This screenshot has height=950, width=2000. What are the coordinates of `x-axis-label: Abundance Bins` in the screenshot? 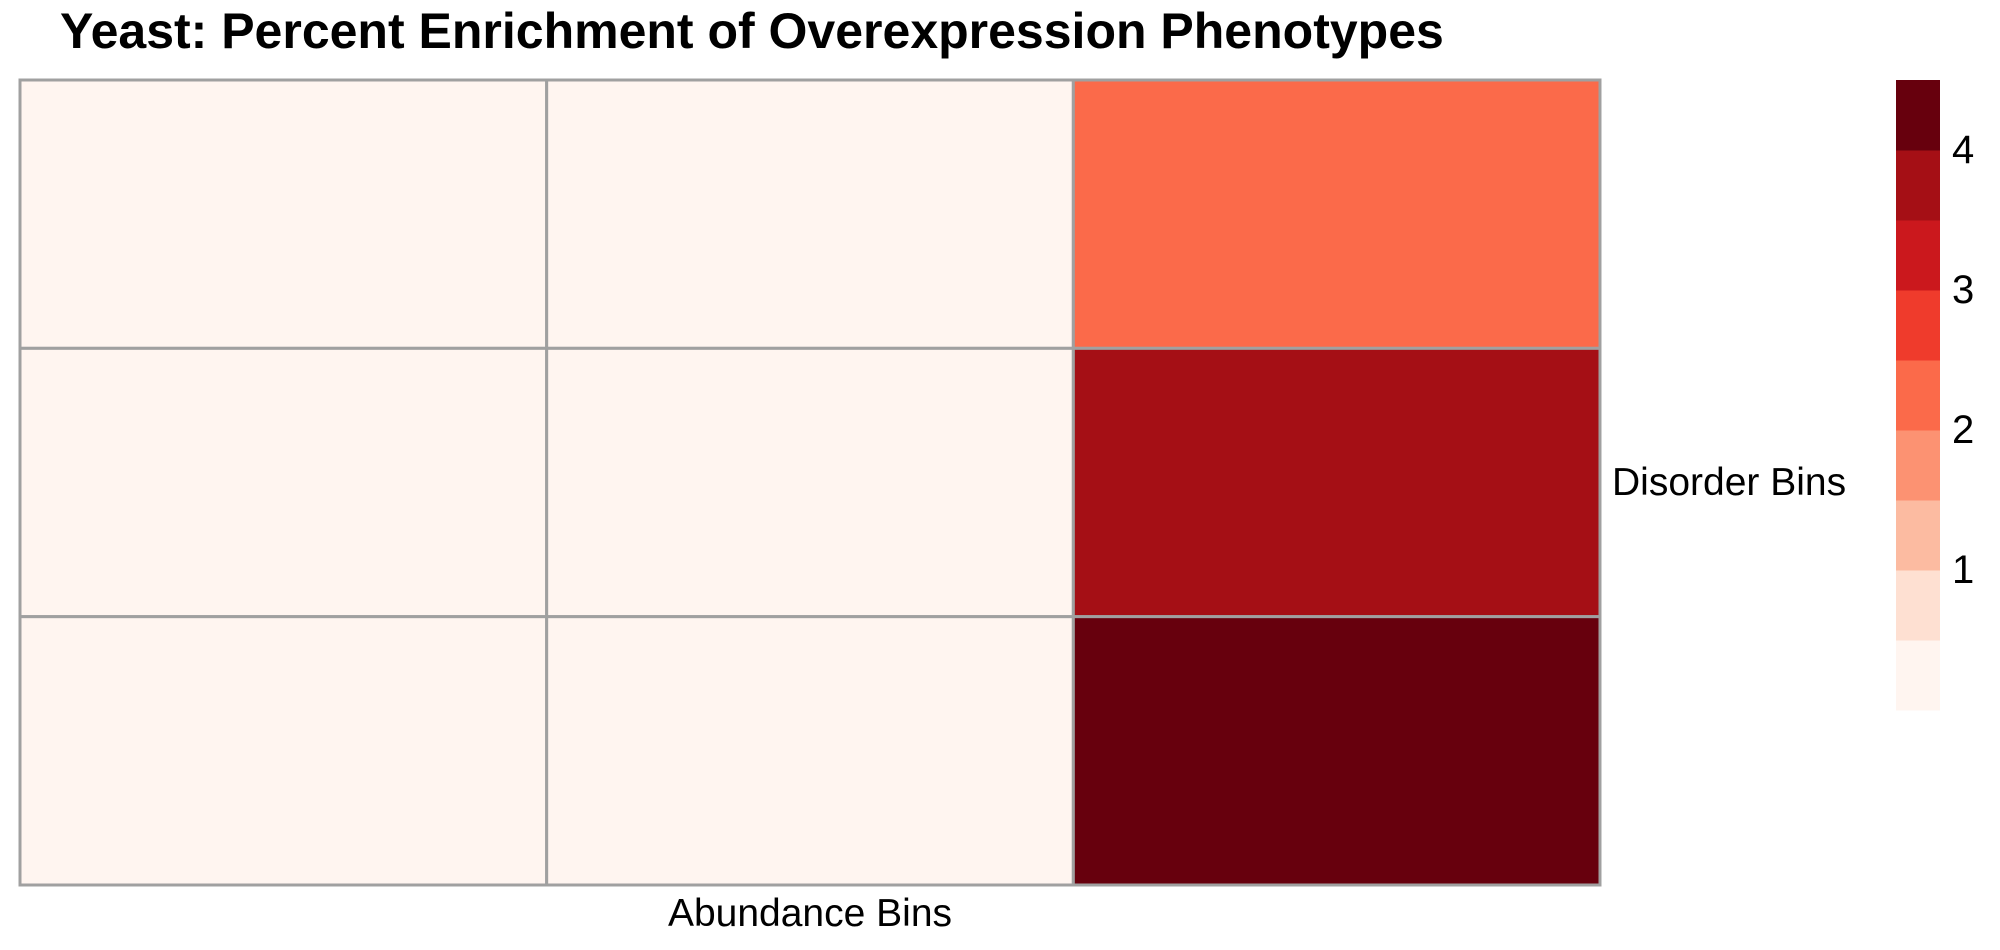 It's located at (810, 913).